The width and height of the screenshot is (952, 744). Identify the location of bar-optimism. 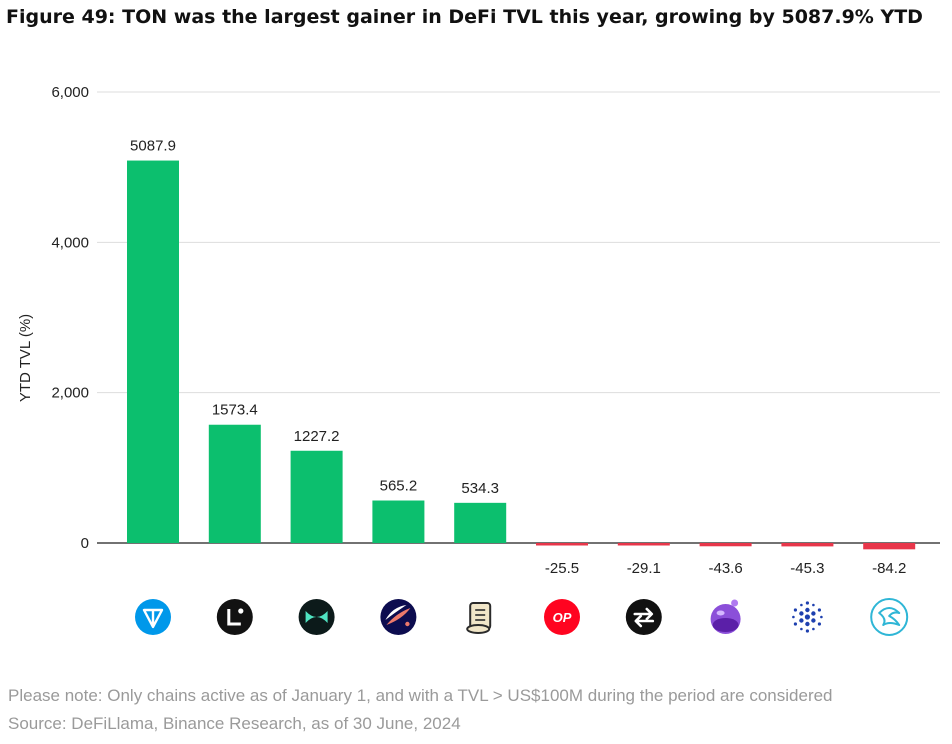
(562, 544).